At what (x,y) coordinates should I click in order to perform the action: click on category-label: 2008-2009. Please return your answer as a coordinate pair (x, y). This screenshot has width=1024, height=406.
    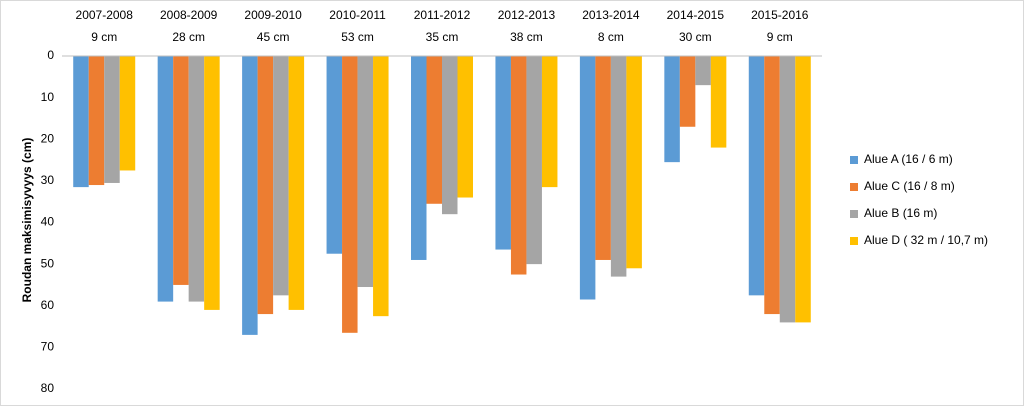
    Looking at the image, I should click on (189, 15).